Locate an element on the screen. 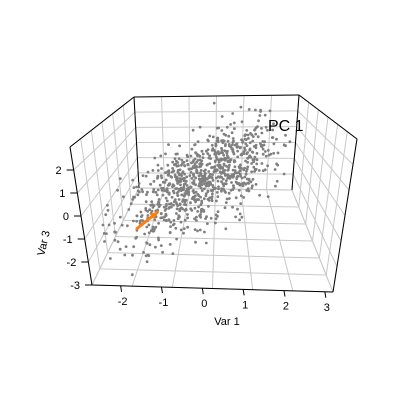 This screenshot has width=400, height=400. pc-arrow-head is located at coordinates (153, 216).